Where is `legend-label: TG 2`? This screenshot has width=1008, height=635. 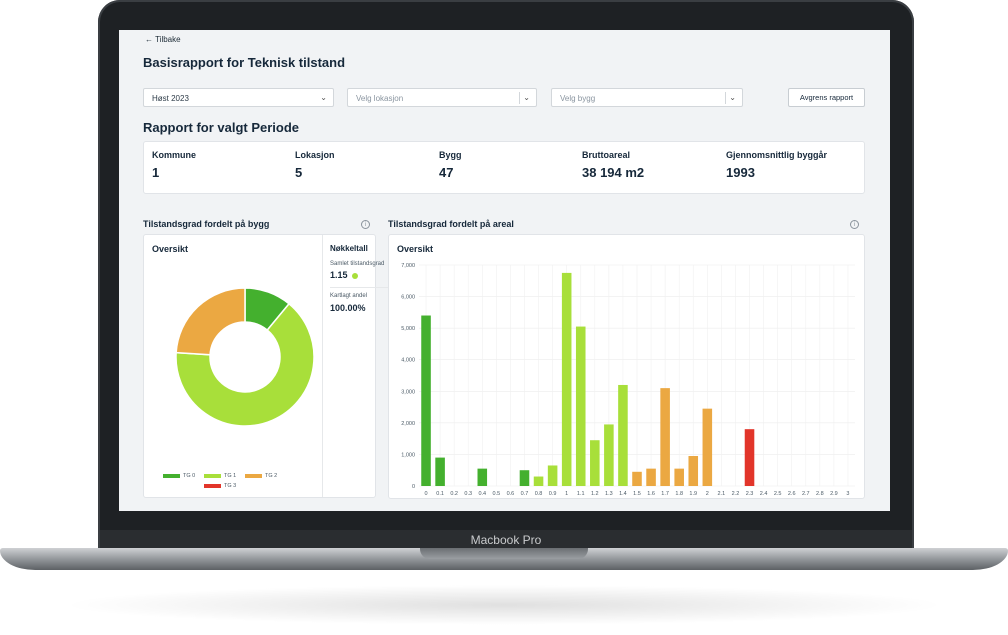
legend-label: TG 2 is located at coordinates (271, 476).